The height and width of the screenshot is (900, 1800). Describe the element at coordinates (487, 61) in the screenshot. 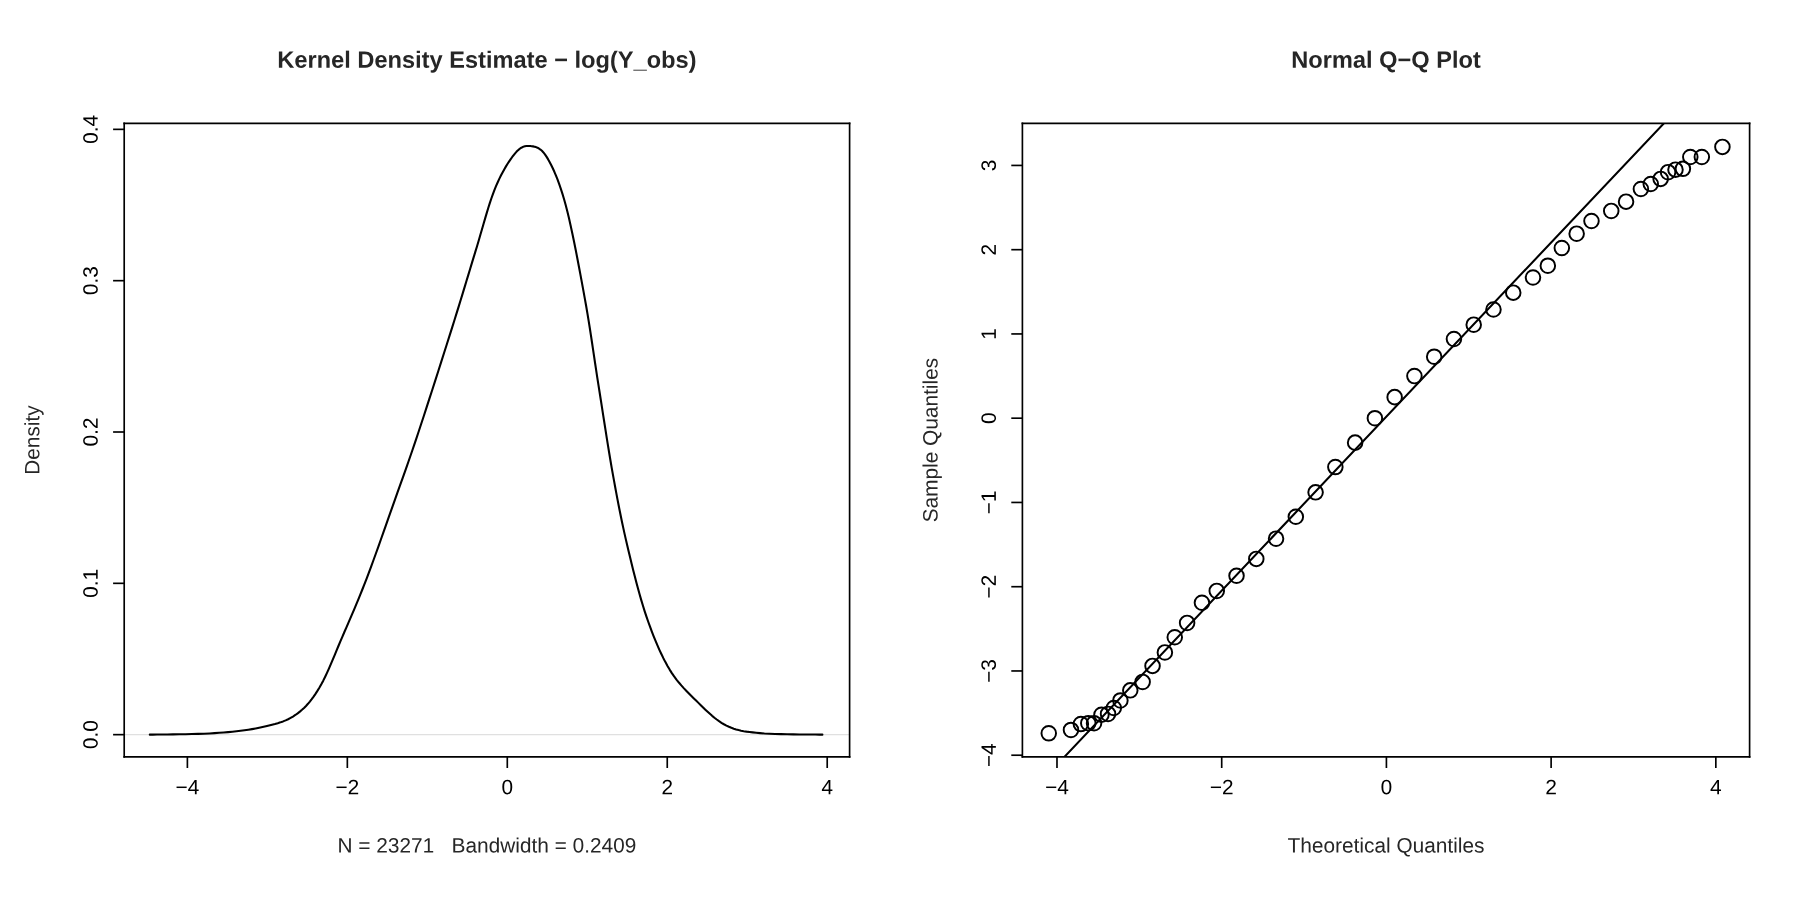

I see `chart-title: Kernel Density Estimate − log(Y_obs)` at that location.